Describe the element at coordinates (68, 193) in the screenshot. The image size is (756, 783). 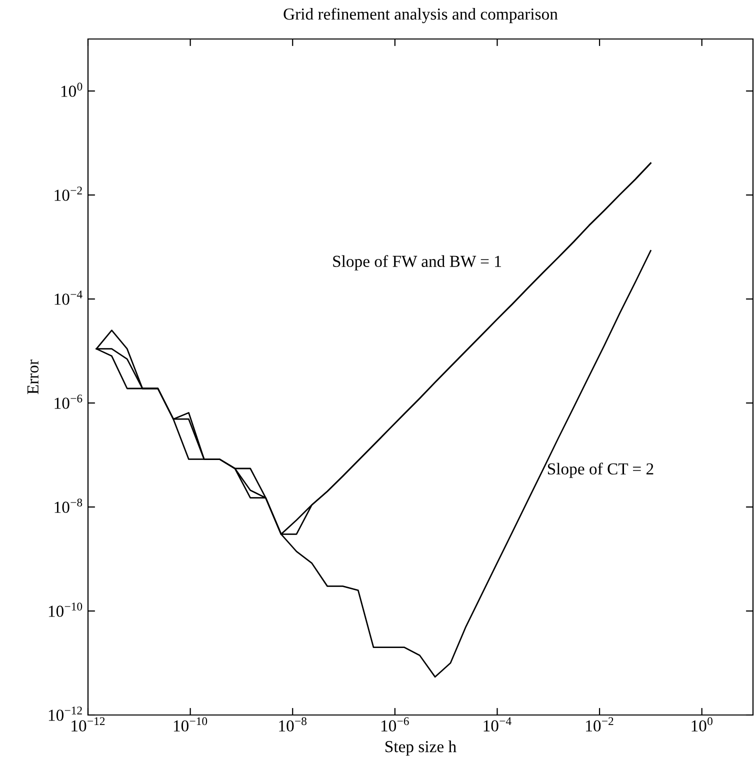
I see `y-tick-label: 10$^{−2}$` at that location.